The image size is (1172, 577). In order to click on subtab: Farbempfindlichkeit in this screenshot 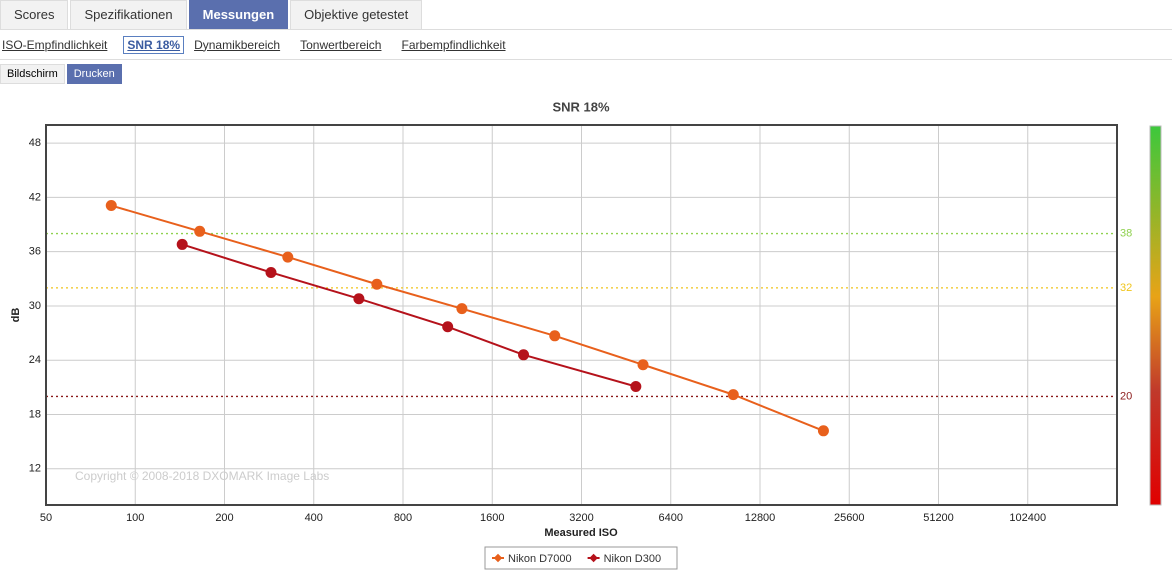, I will do `click(453, 44)`.